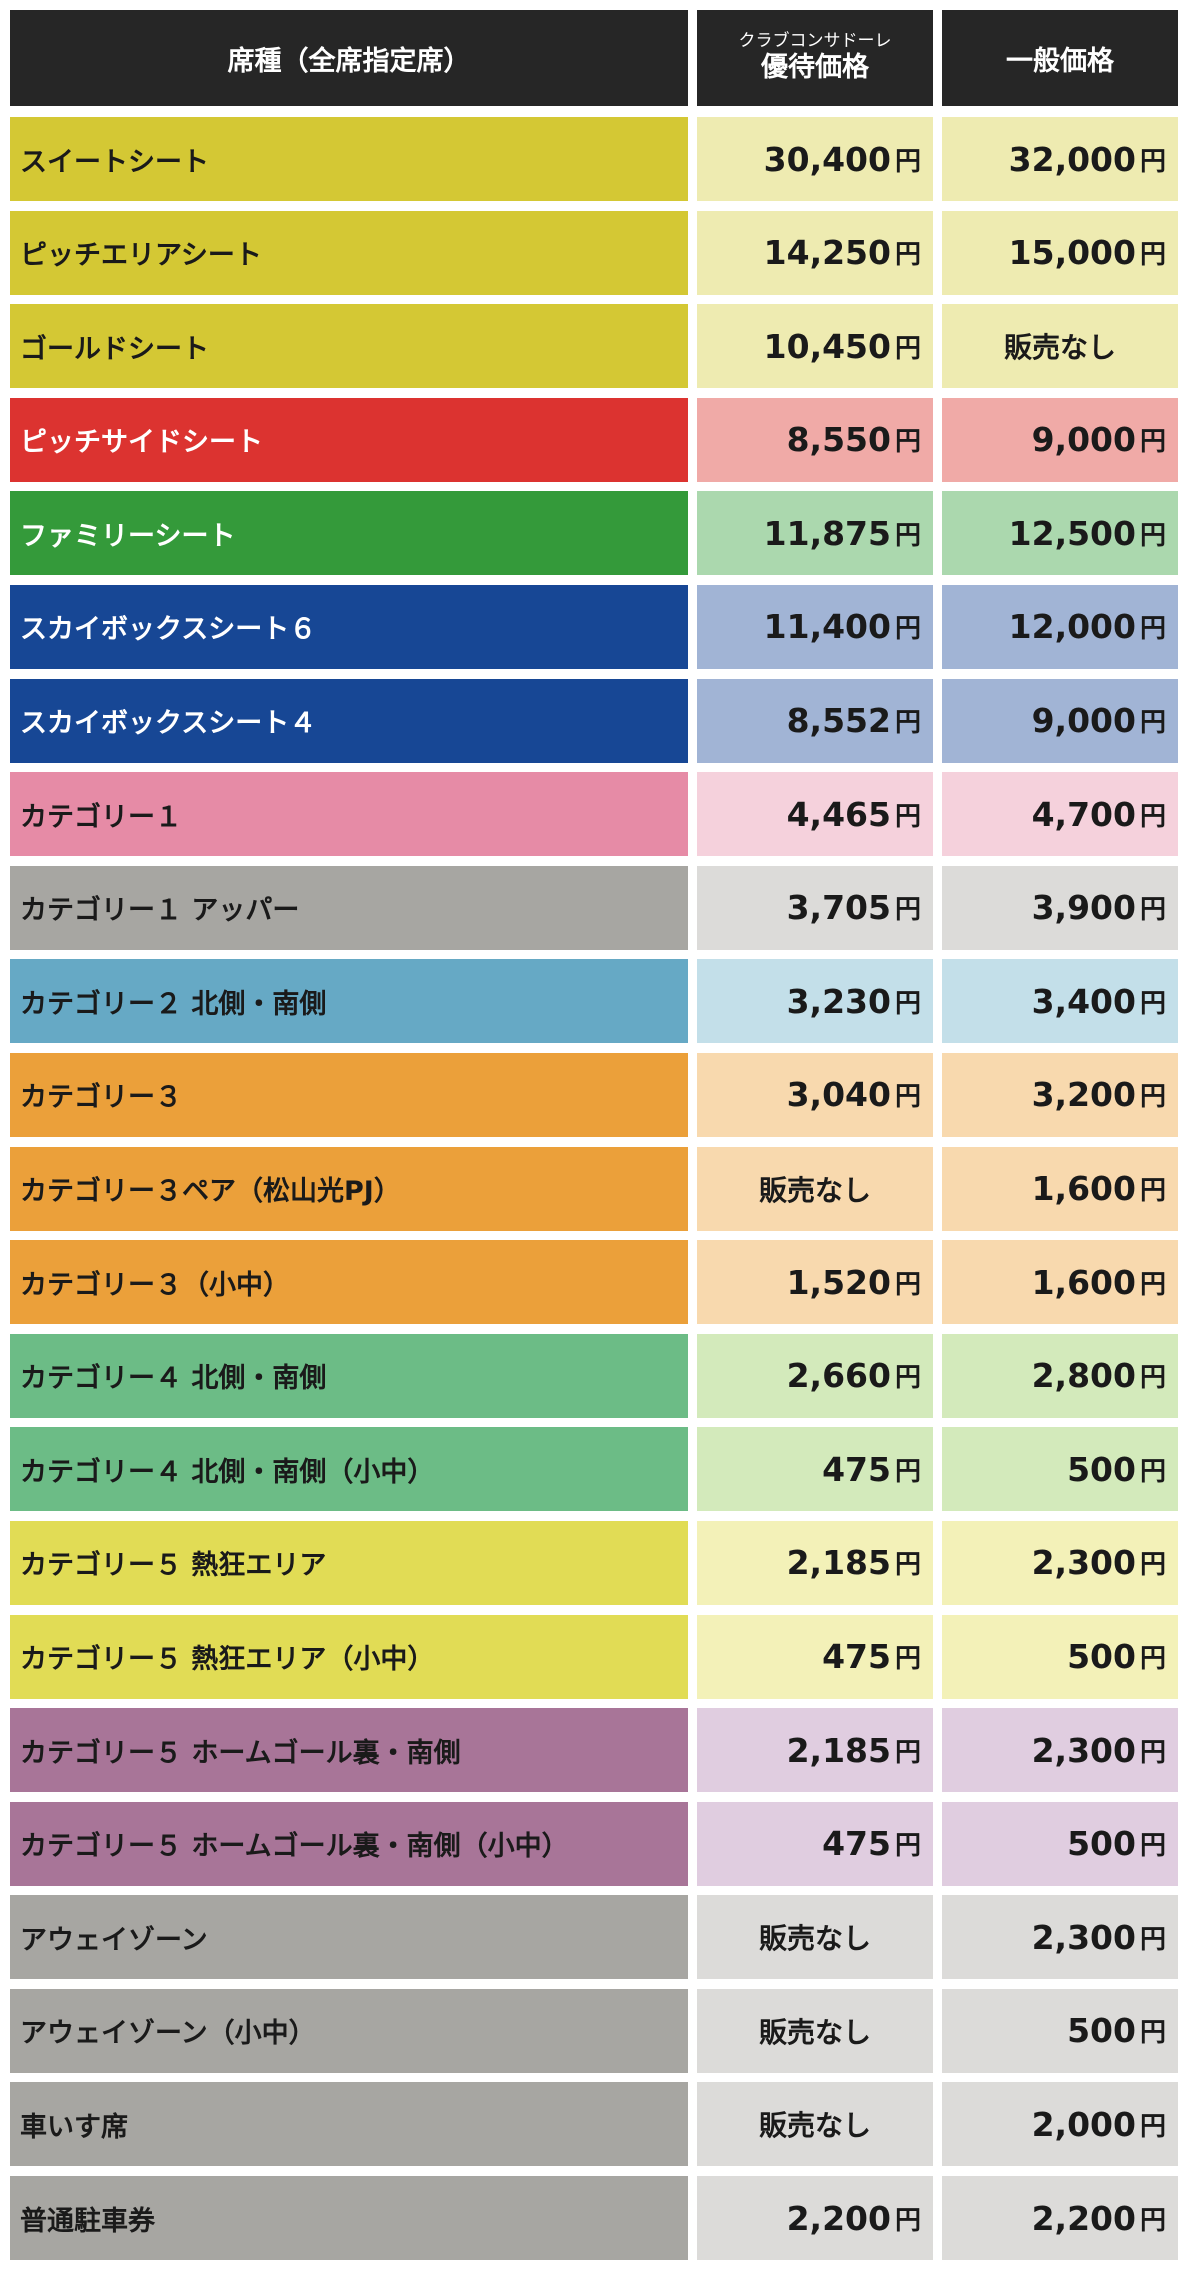  What do you see at coordinates (349, 1750) in the screenshot?
I see `seat-type-cell: カテゴリー５ ホームゴール裏・南側` at bounding box center [349, 1750].